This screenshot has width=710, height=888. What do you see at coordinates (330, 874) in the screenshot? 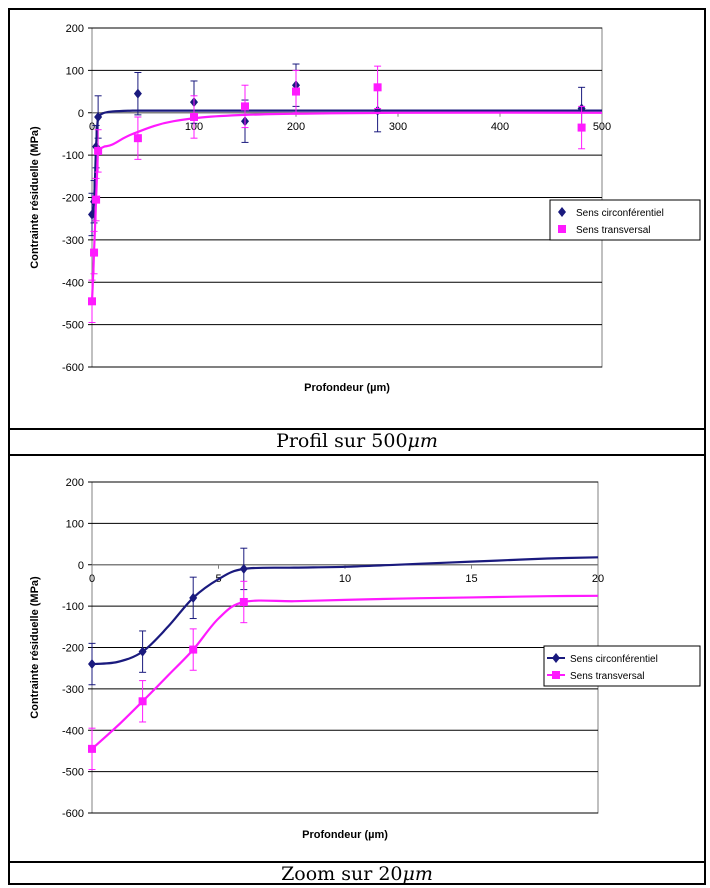
I see `caption-bottom-prefix: Zoom sur` at bounding box center [330, 874].